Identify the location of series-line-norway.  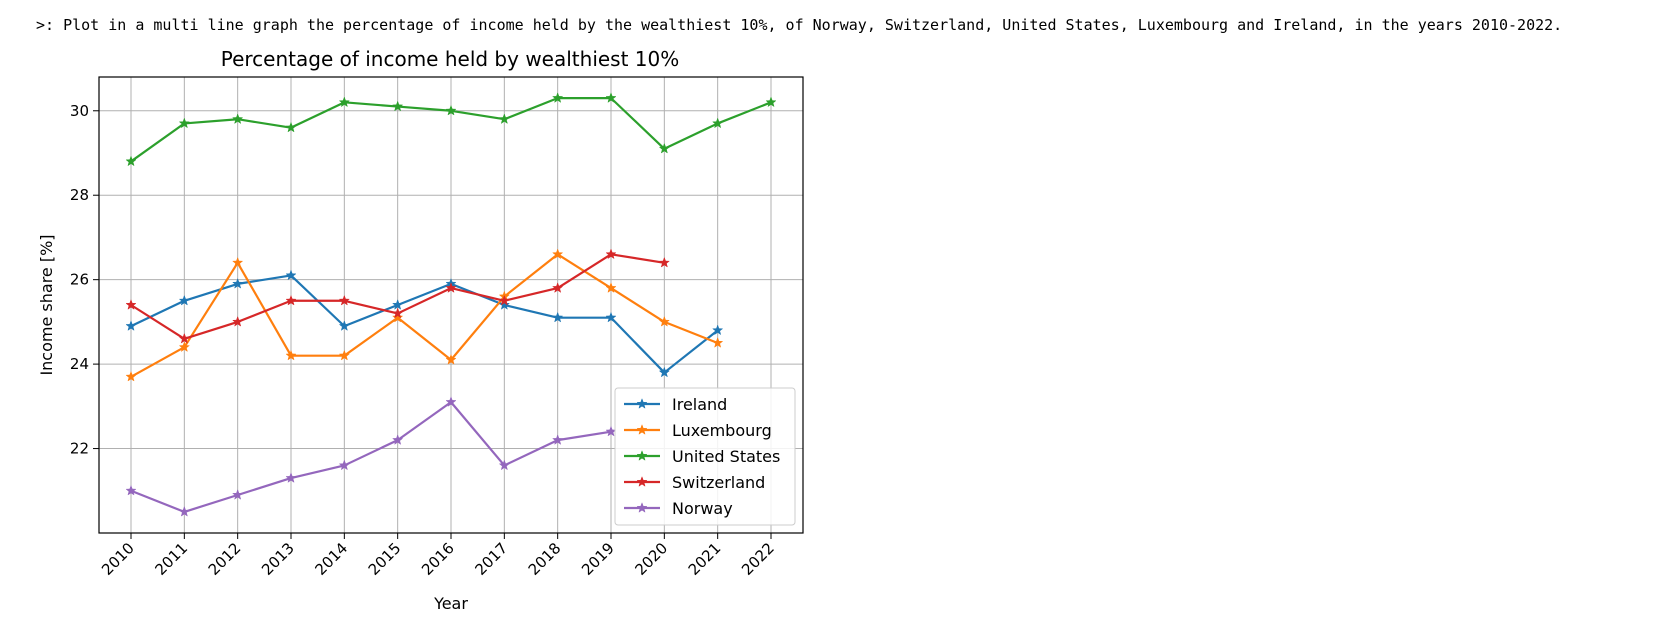
(371, 457).